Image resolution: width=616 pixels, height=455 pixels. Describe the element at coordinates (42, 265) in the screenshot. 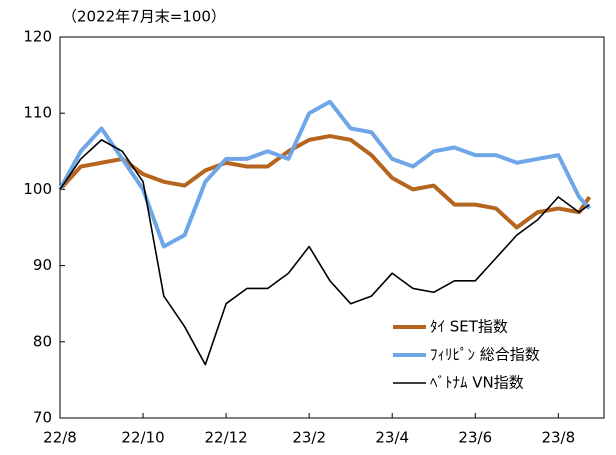

I see `y-tick-label: 90` at that location.